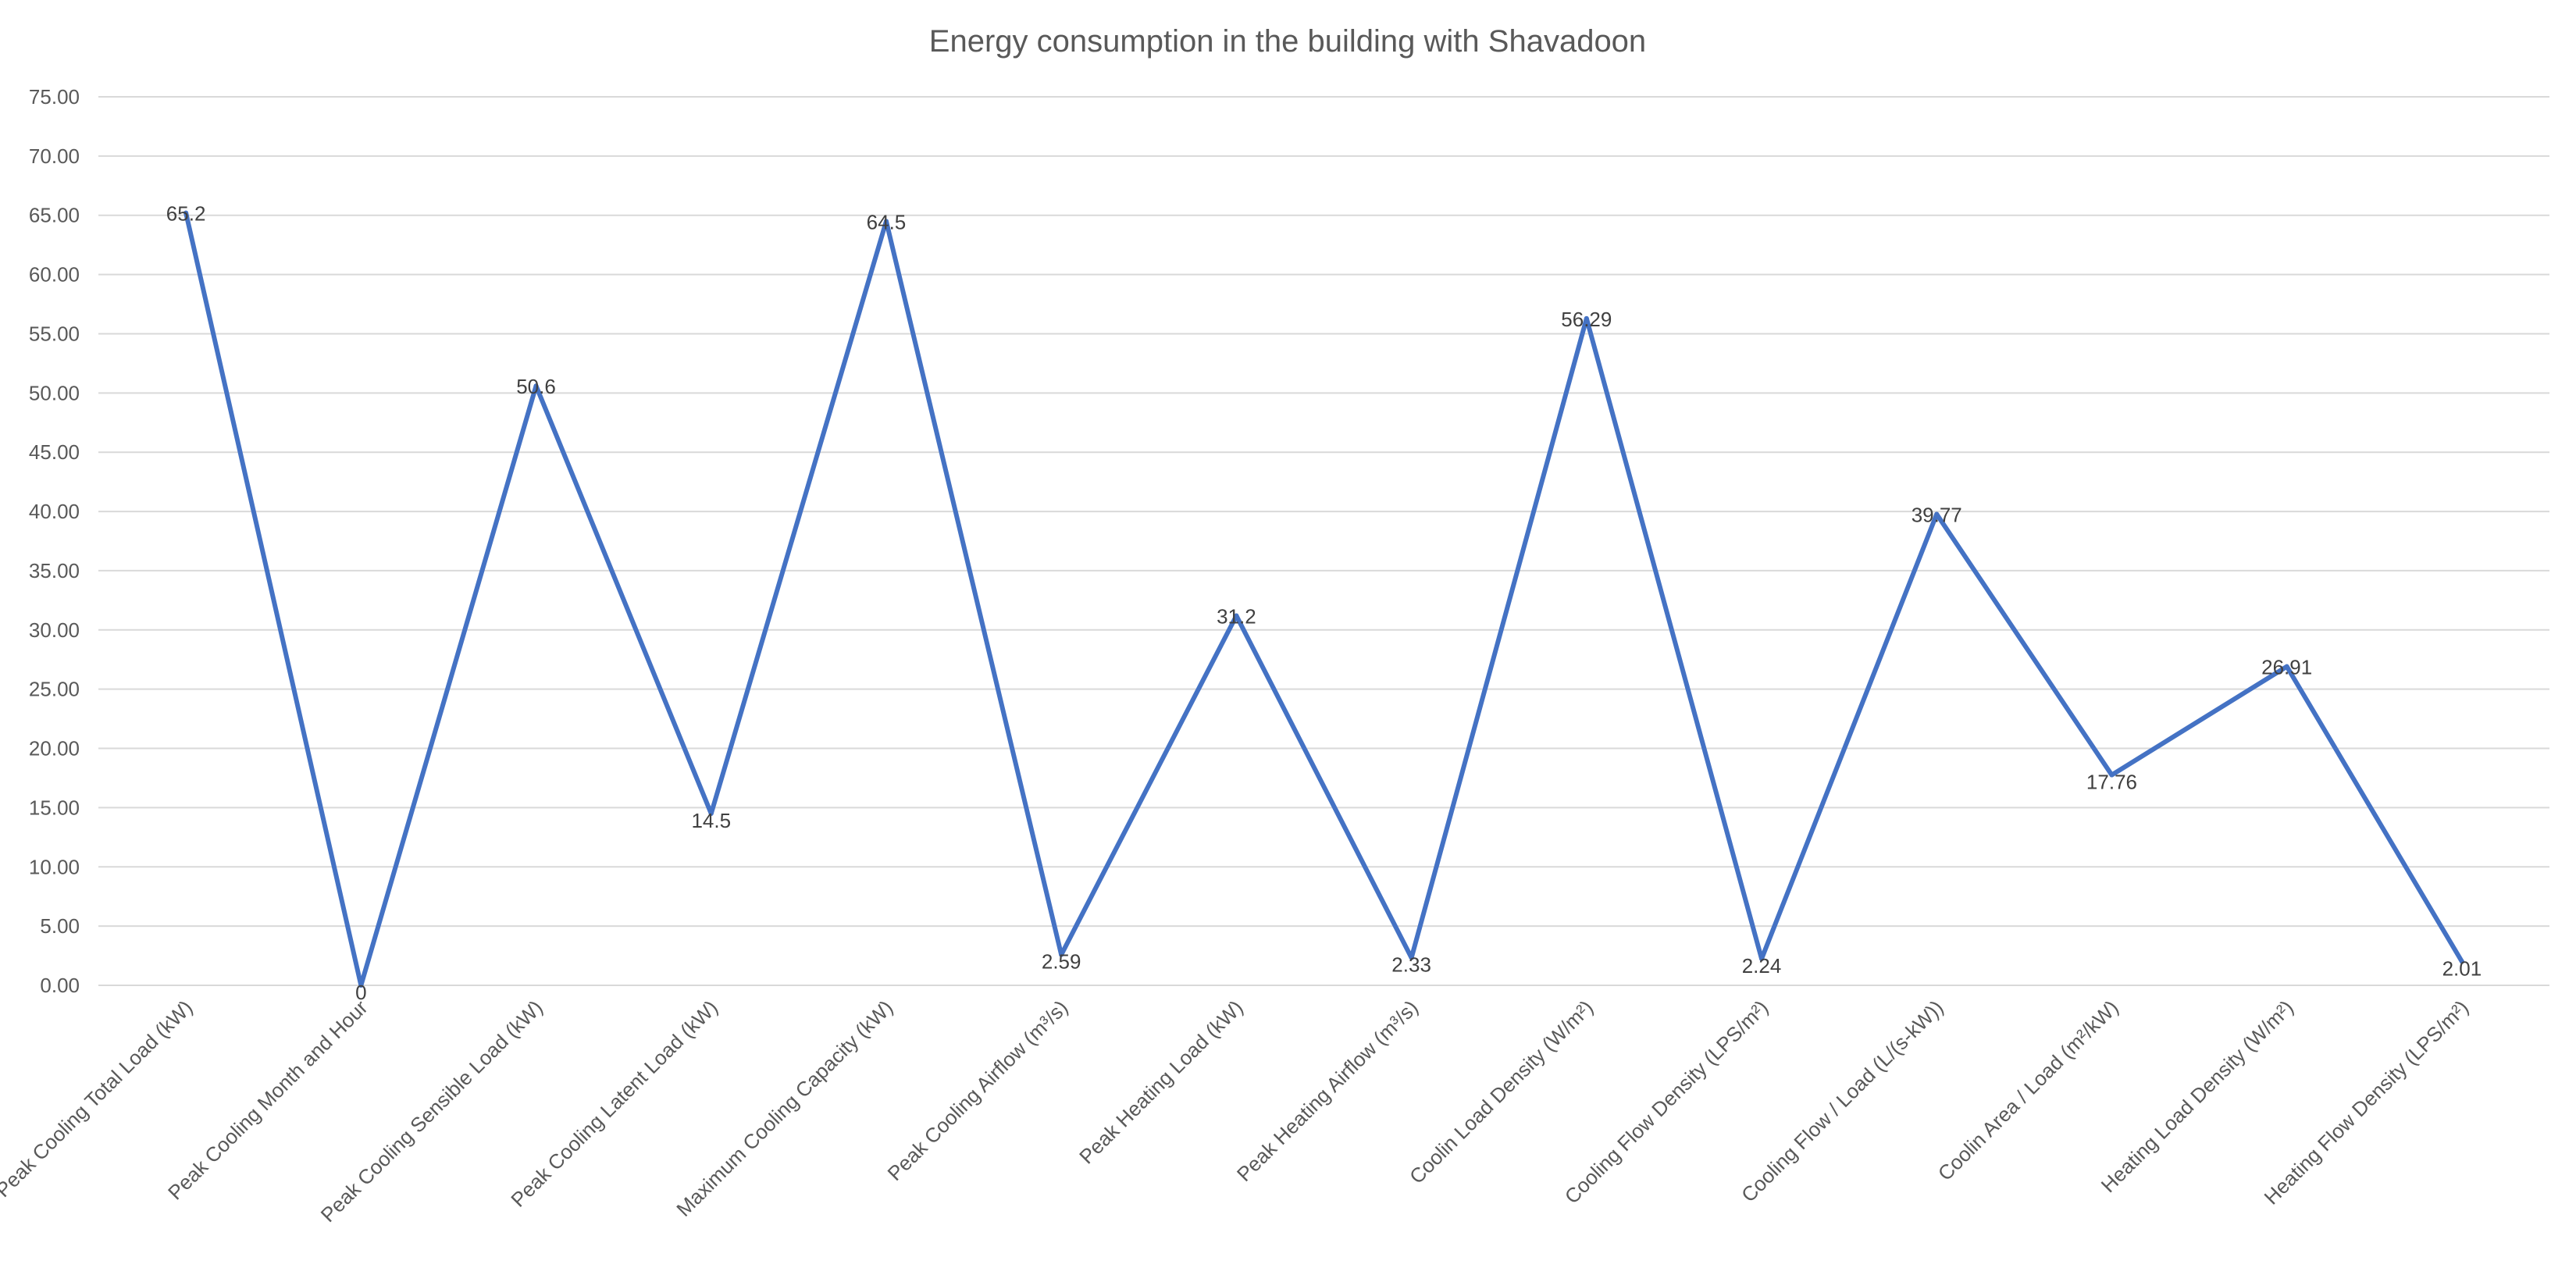  Describe the element at coordinates (2462, 969) in the screenshot. I see `data-label: 2.01` at that location.